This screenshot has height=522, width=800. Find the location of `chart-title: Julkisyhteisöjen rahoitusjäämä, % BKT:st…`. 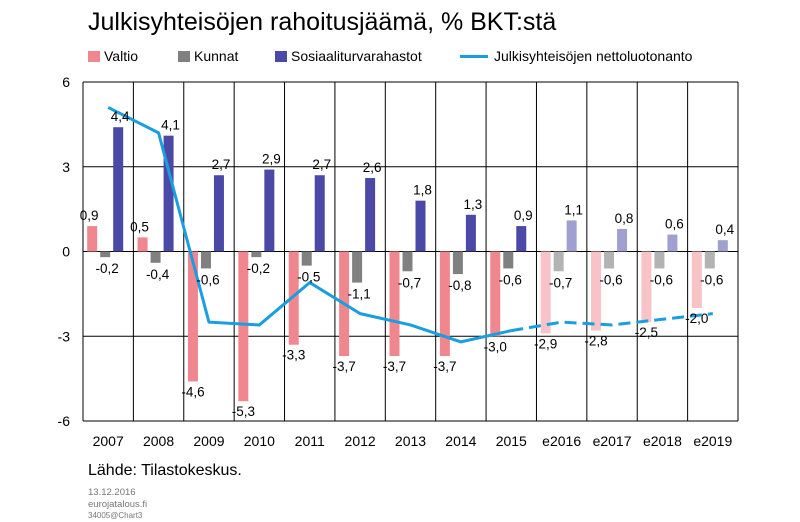

chart-title: Julkisyhteisöjen rahoitusjäämä, % BKT:st… is located at coordinates (322, 22).